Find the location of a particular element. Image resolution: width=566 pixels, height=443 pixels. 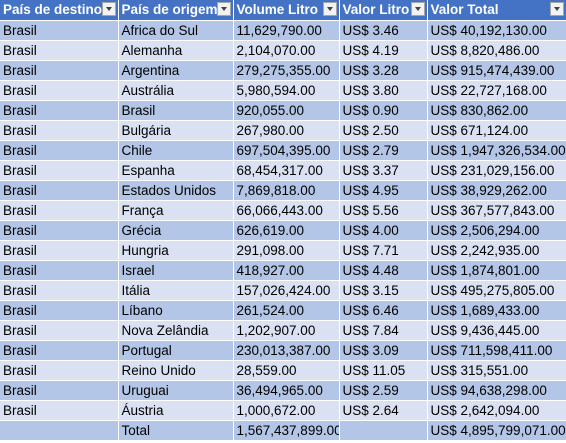

volume-cell: 11,629,790.00 is located at coordinates (286, 30).